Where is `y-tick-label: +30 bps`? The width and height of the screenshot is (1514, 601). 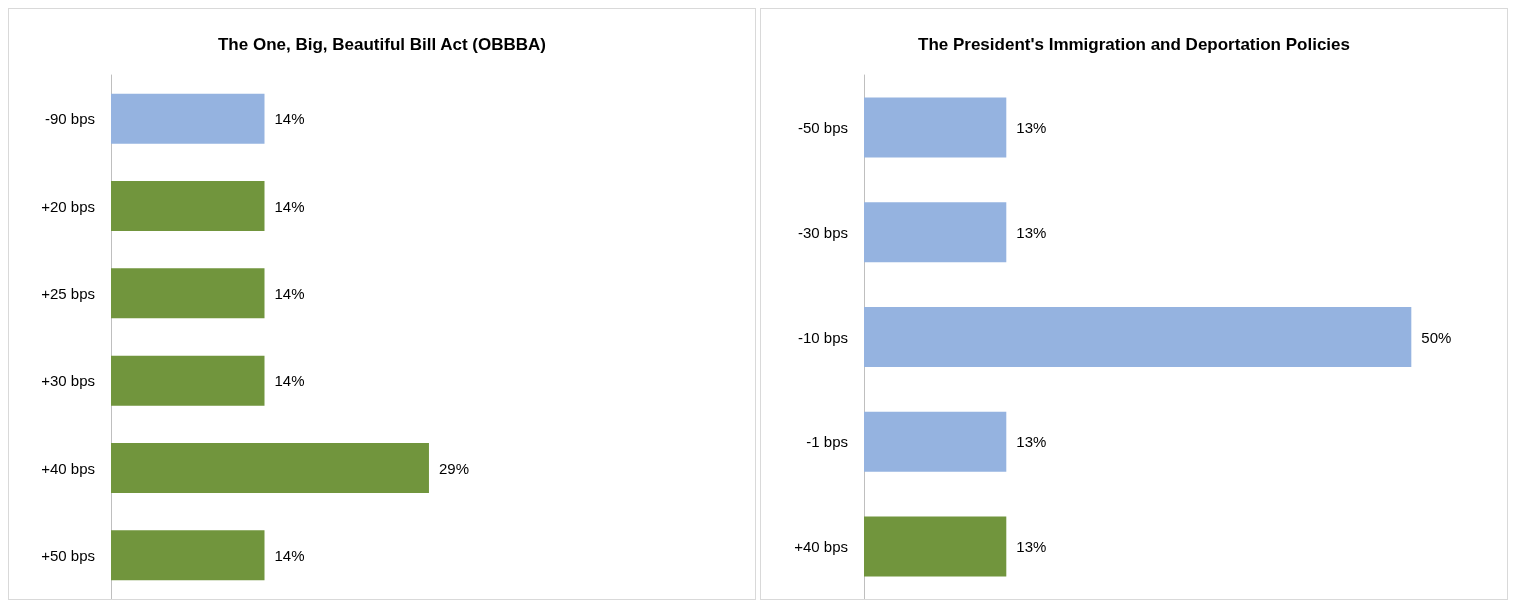 y-tick-label: +30 bps is located at coordinates (68, 381).